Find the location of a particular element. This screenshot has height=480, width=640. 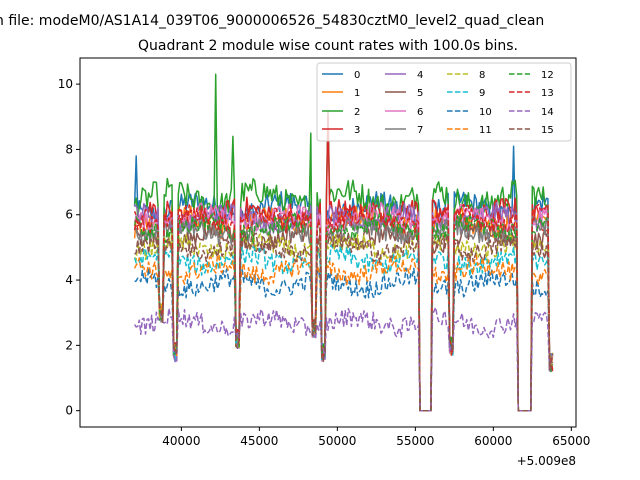

x-tick-label: 60000 is located at coordinates (493, 441).